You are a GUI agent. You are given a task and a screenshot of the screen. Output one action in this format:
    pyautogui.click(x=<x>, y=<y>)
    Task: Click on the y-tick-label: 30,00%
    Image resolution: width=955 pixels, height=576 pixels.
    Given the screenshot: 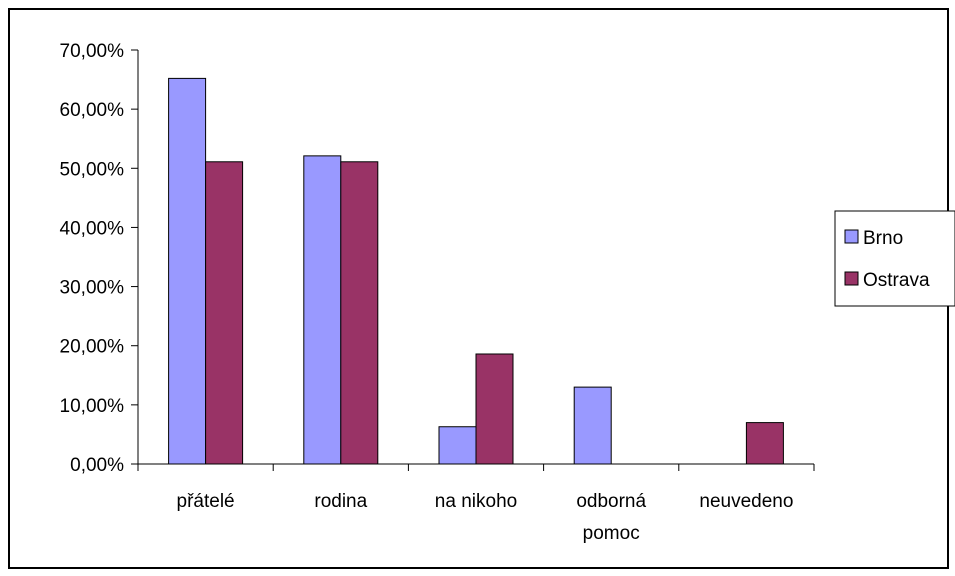 What is the action you would take?
    pyautogui.click(x=92, y=288)
    